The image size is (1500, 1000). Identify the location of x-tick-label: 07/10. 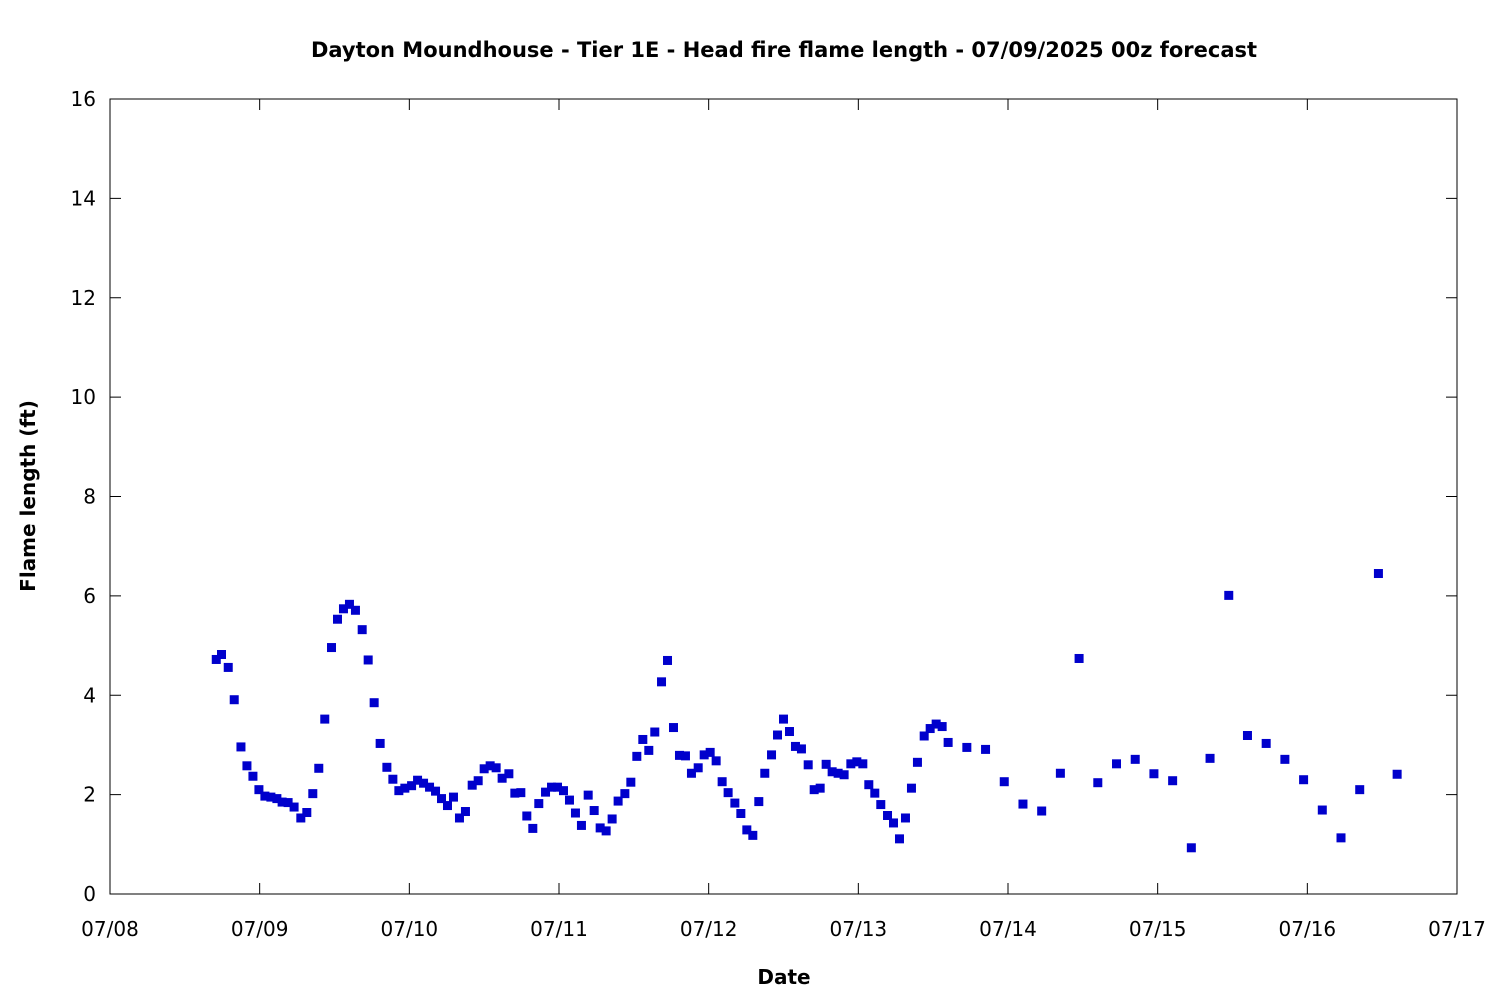
(410, 929).